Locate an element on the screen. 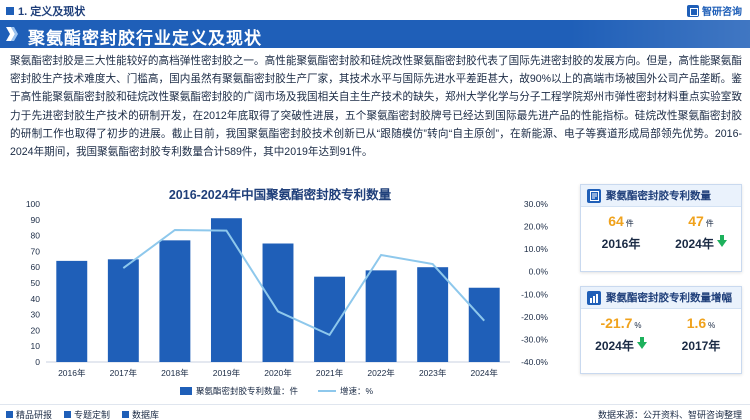  data-source: 数据来源：公开资料、智研咨询整理 is located at coordinates (669, 415).